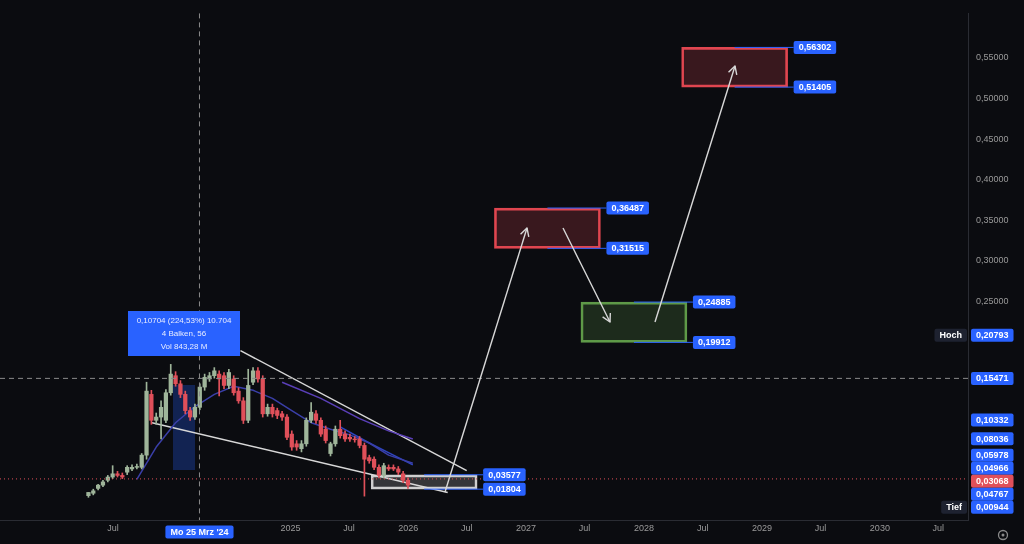  Describe the element at coordinates (526, 527) in the screenshot. I see `x-tick-label: 2027` at that location.